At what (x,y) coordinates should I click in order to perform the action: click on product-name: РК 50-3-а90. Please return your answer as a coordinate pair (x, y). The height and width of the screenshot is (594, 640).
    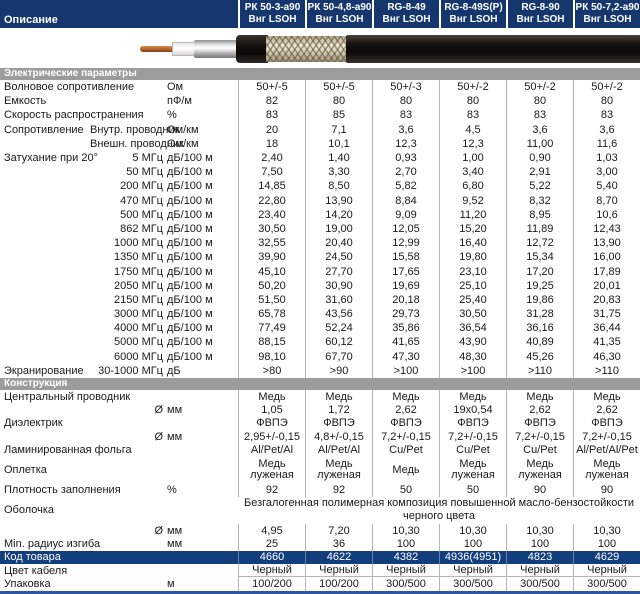
    Looking at the image, I should click on (272, 7).